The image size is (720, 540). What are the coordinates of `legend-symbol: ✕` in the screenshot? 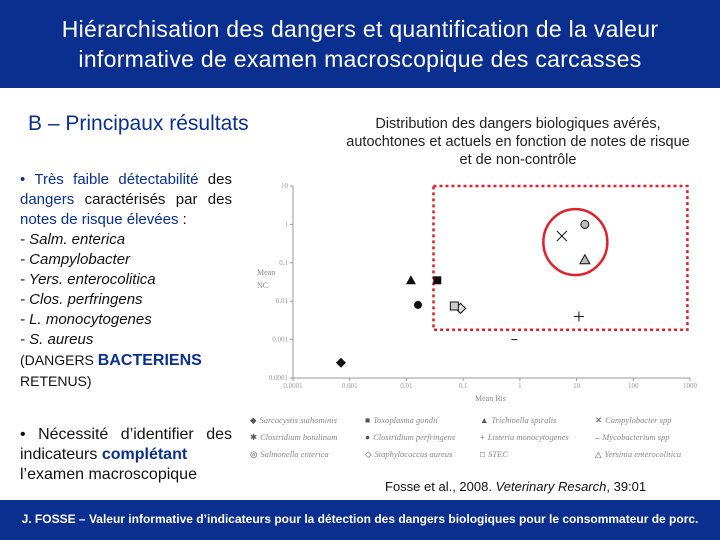 It's located at (599, 420).